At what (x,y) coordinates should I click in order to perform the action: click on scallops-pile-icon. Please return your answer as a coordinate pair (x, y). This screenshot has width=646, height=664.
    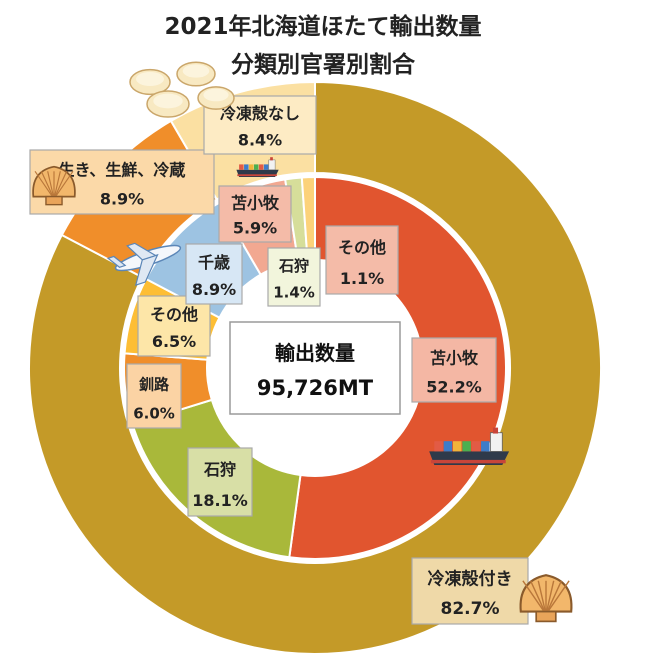
    Looking at the image, I should click on (182, 89).